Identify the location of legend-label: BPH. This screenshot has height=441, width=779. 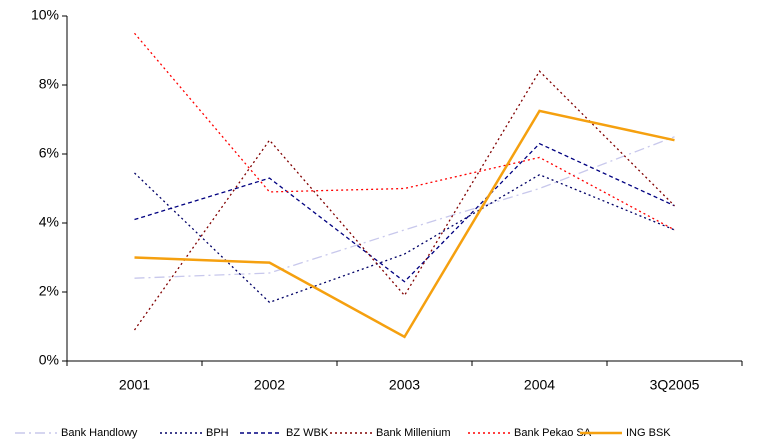
(217, 433).